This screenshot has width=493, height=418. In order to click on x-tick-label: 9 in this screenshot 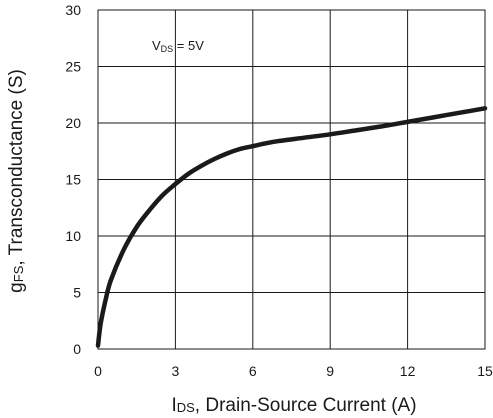, I will do `click(330, 371)`.